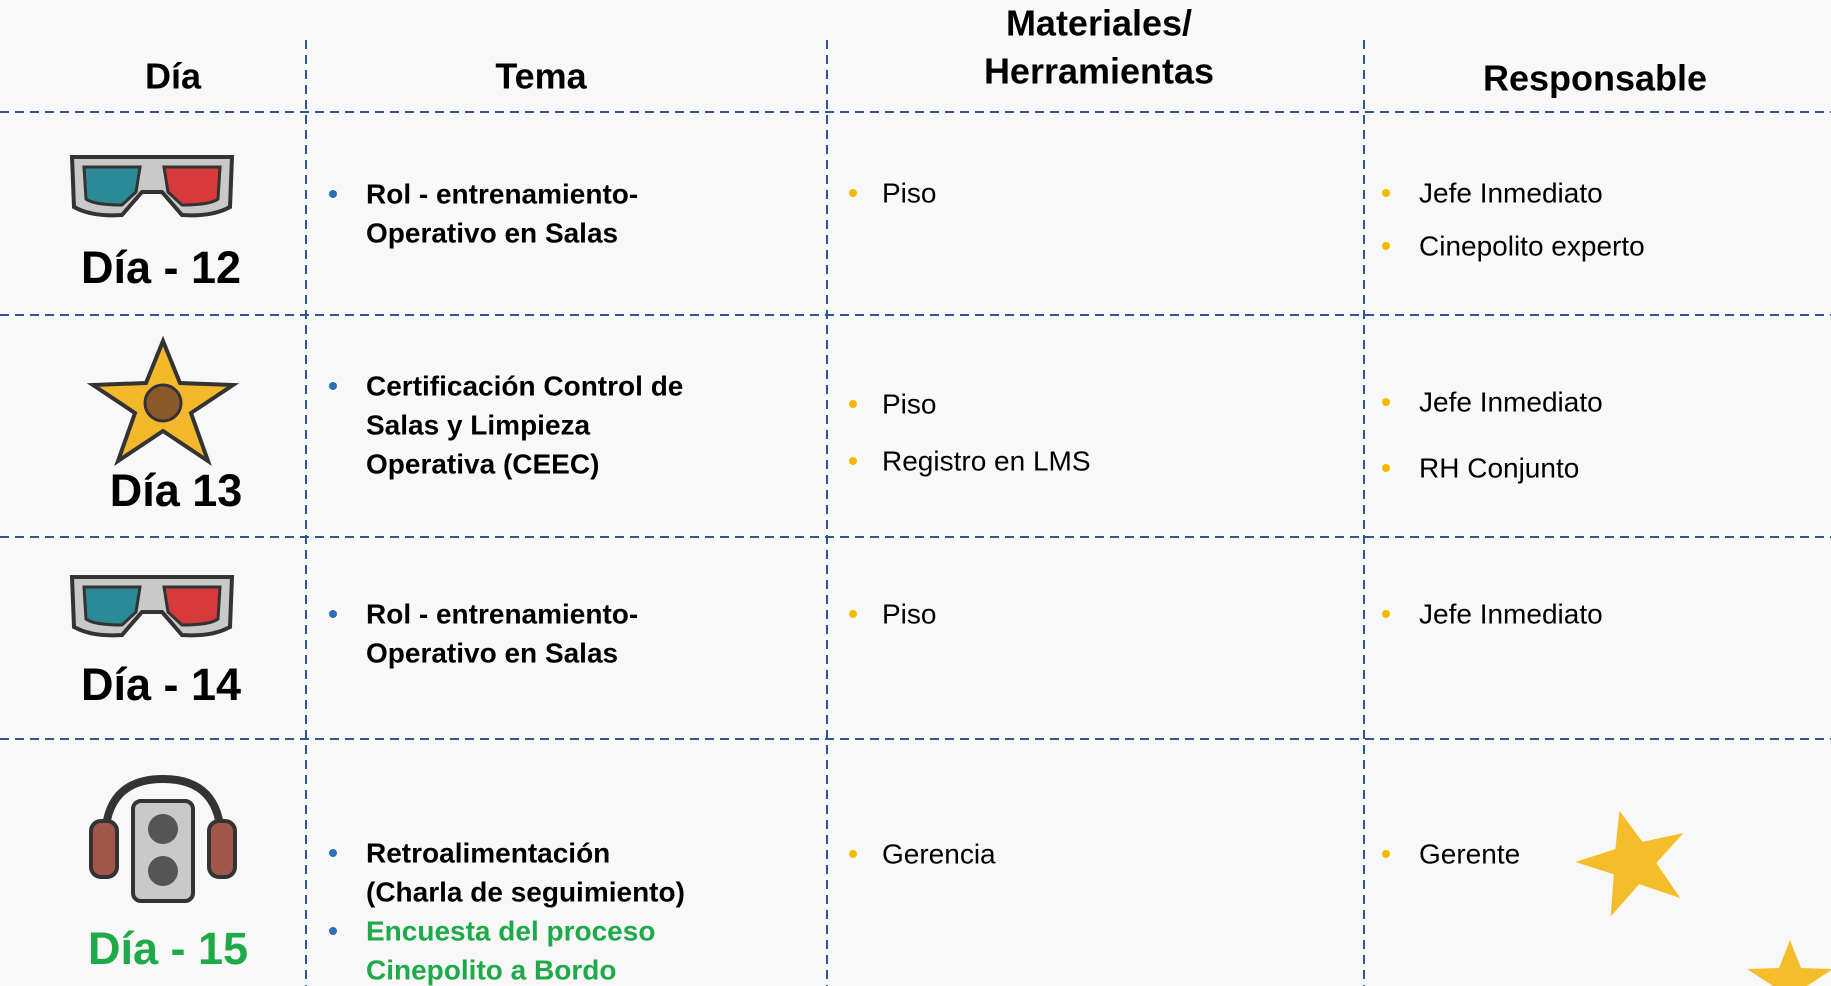 Image resolution: width=1831 pixels, height=986 pixels. What do you see at coordinates (525, 891) in the screenshot?
I see `tema-item: (Charla de seguimiento)` at bounding box center [525, 891].